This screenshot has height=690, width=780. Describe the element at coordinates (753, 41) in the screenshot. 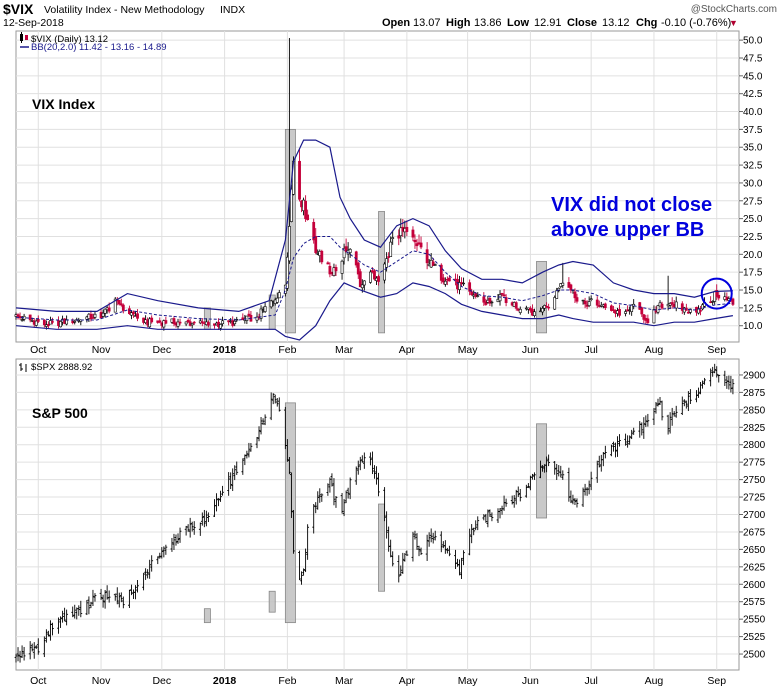

I see `y-tick-label: 50.0` at that location.